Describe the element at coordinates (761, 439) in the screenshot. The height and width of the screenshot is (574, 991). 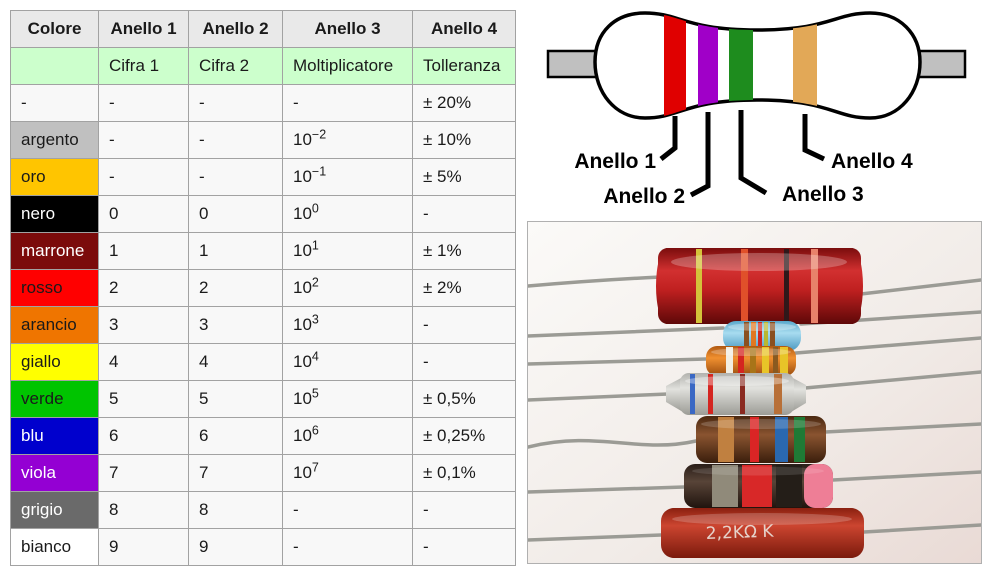
I see `photo-resistor-brown` at that location.